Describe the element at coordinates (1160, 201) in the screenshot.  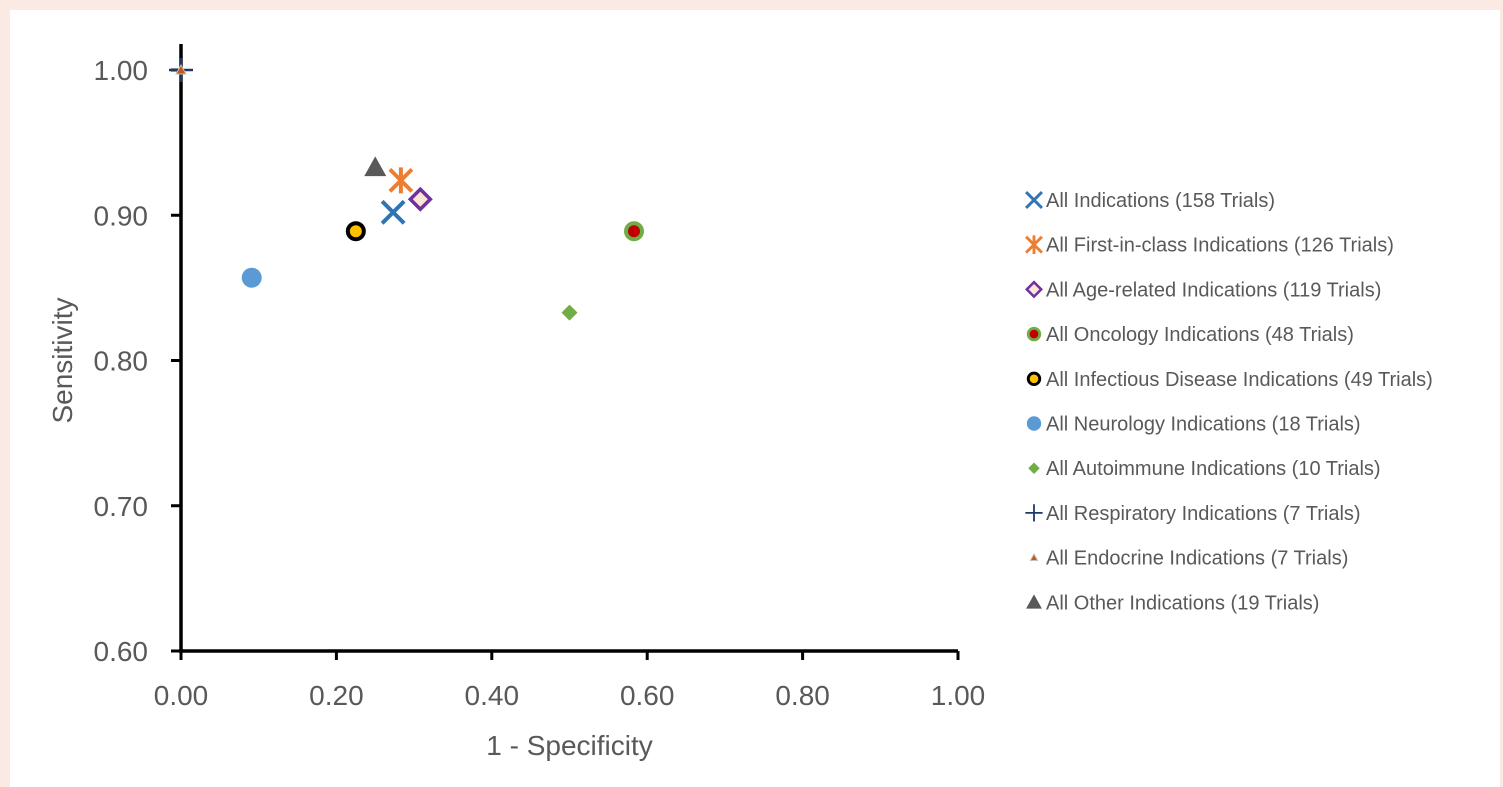
I see `legend-label: All Indications (158 Trials)` at that location.